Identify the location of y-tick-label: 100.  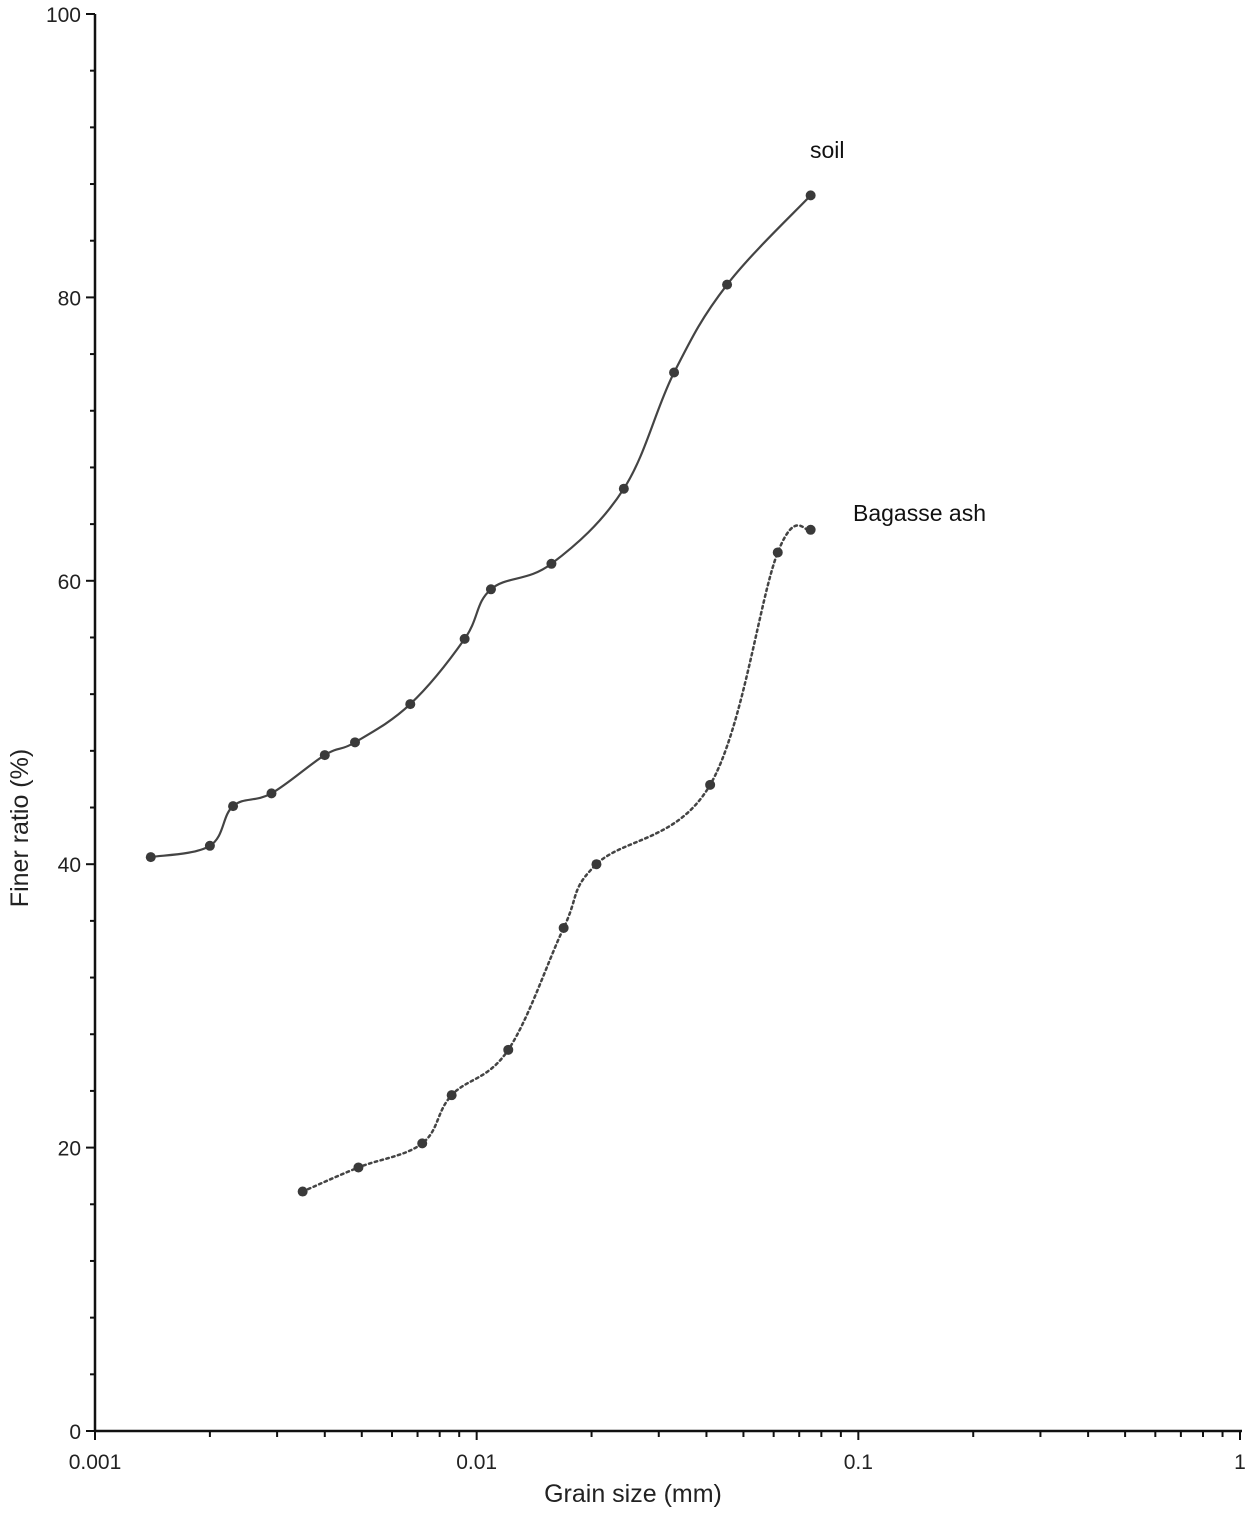
(63, 15).